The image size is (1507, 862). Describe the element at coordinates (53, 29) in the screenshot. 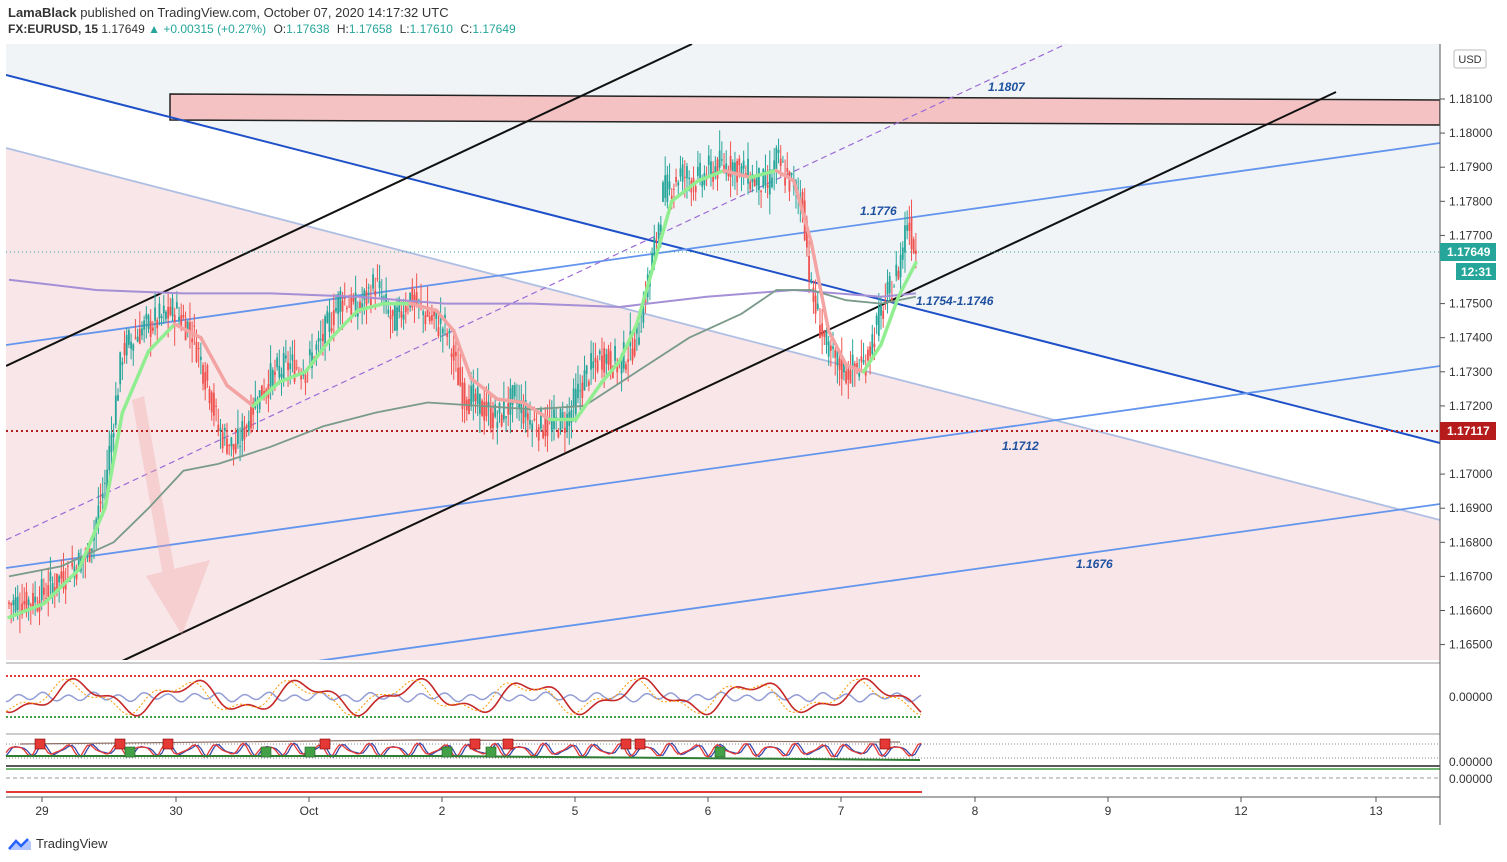

I see `symbol-label: FX:EURUSD, 15` at that location.